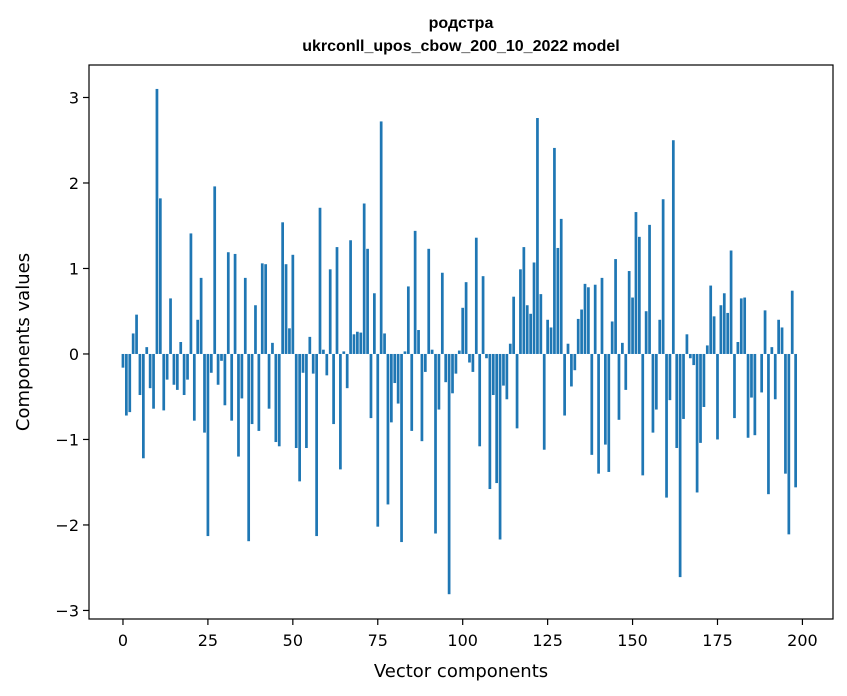 This screenshot has height=696, width=847. Describe the element at coordinates (460, 46) in the screenshot. I see `chart-title-line-2: ukrconll_upos_cbow_200_10_2022 model` at that location.